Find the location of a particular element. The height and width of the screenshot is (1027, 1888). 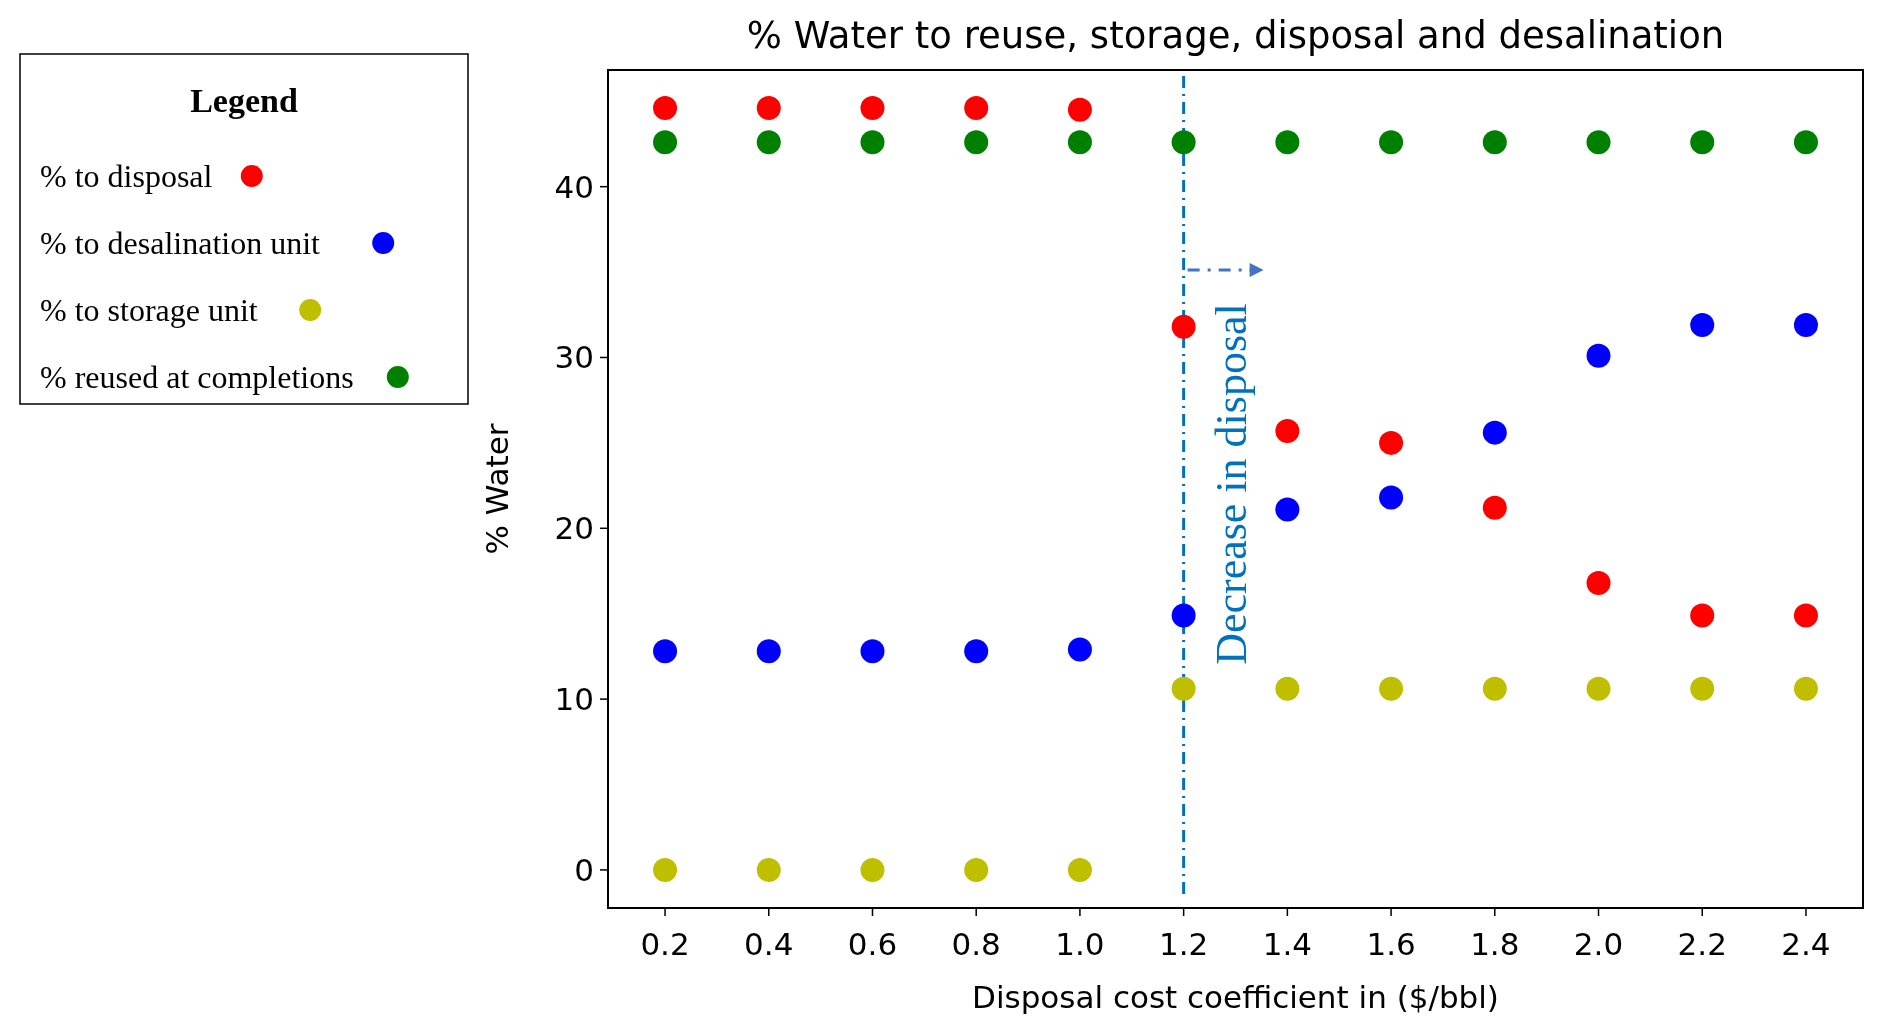

y-axis-title: % Water is located at coordinates (497, 489).